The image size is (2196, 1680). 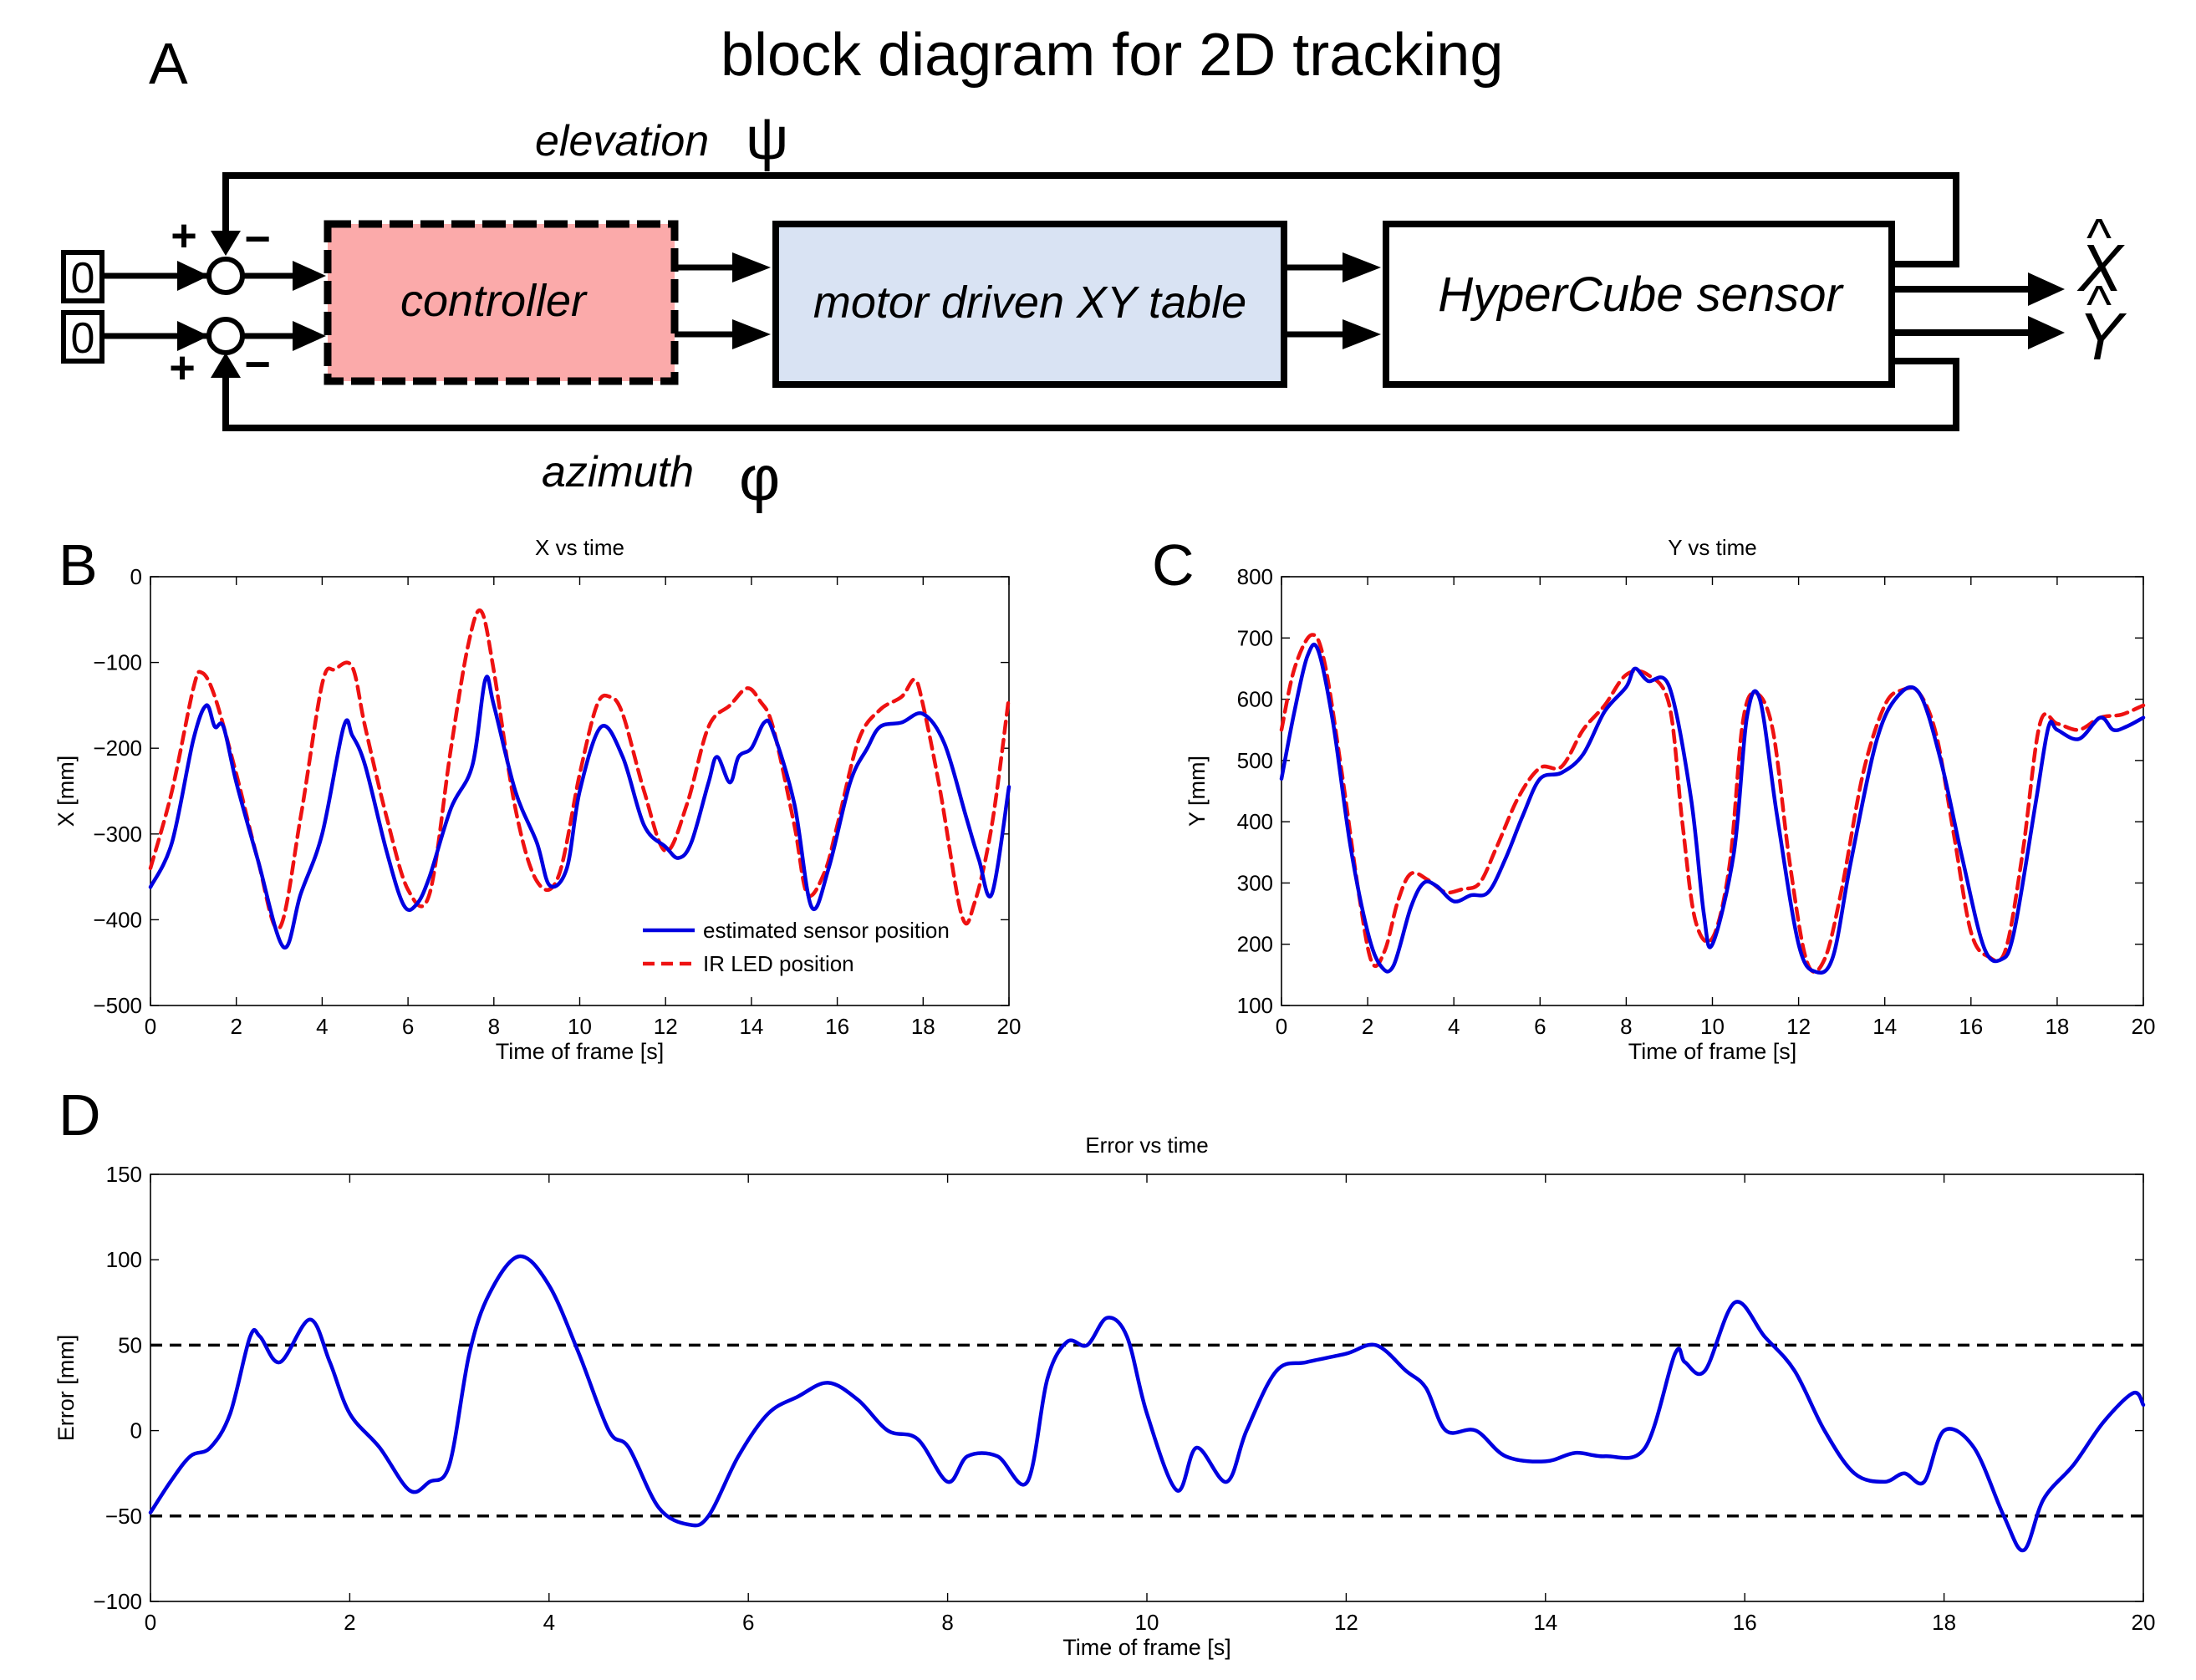 I want to click on output-y-hat: ^, so click(x=2099, y=304).